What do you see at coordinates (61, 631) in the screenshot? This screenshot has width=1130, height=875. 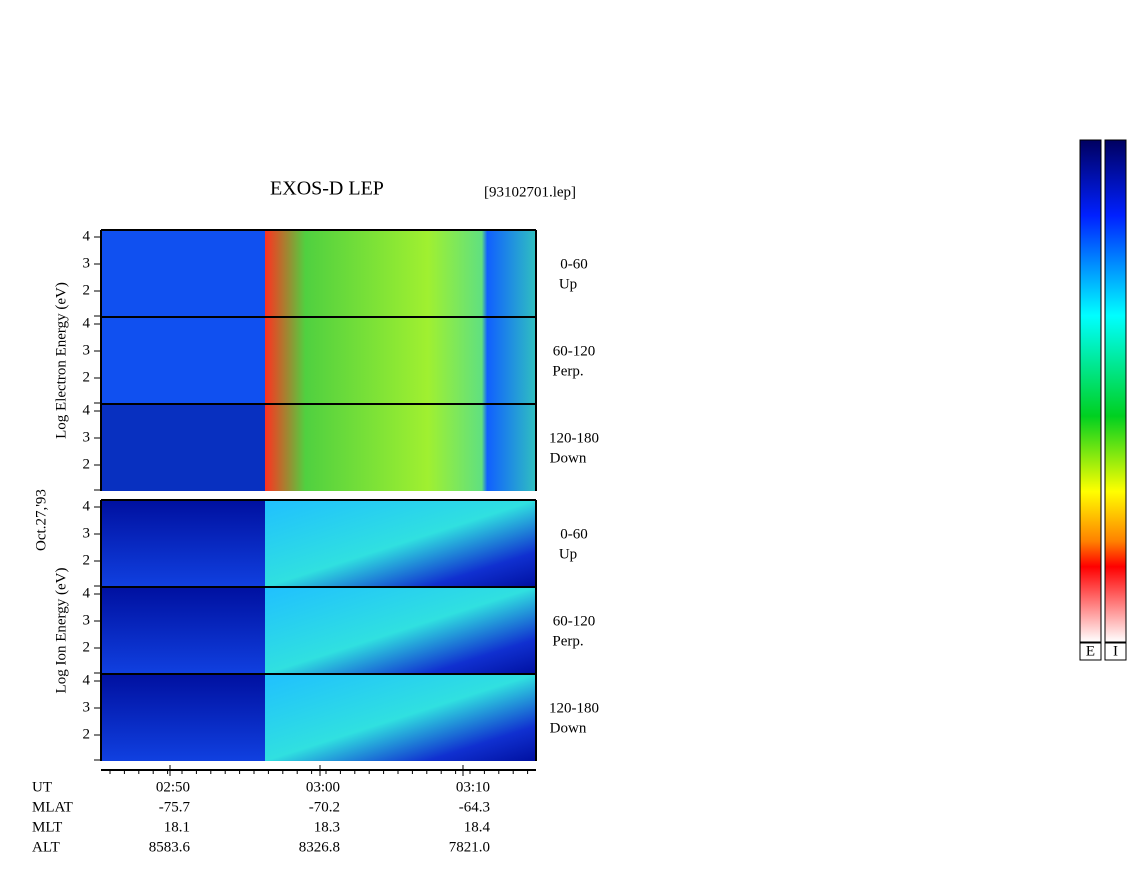 I see `y-axis-label: Log Ion Energy (eV)` at bounding box center [61, 631].